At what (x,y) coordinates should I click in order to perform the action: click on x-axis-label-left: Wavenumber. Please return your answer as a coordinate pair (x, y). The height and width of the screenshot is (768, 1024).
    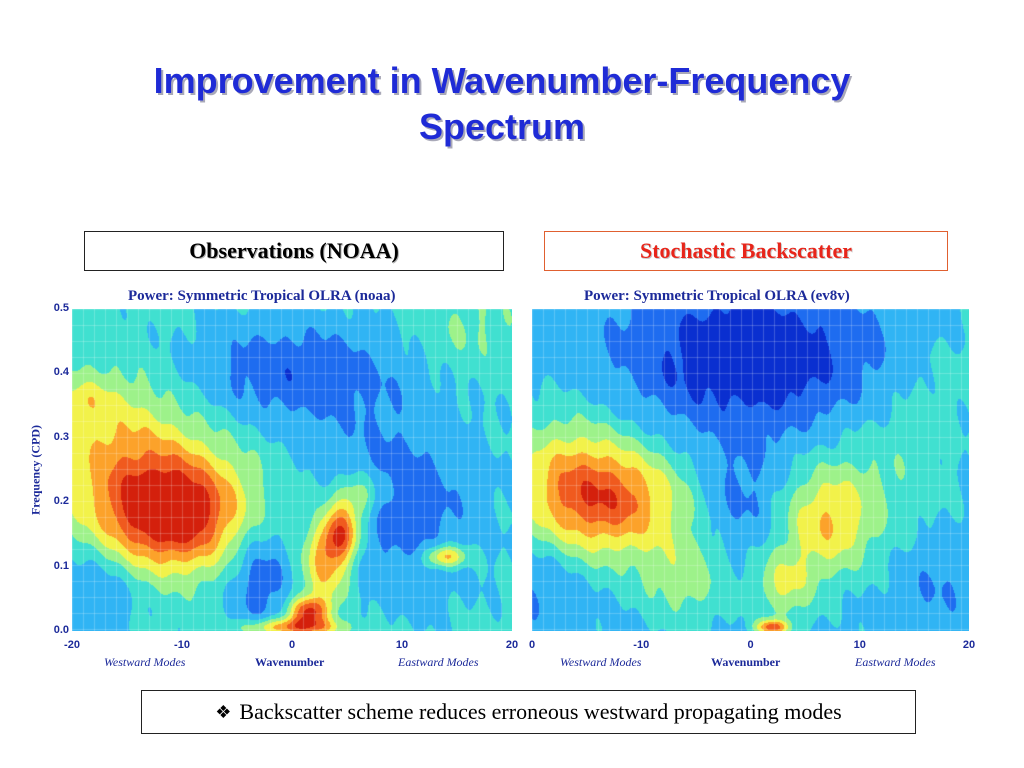
    Looking at the image, I should click on (290, 662).